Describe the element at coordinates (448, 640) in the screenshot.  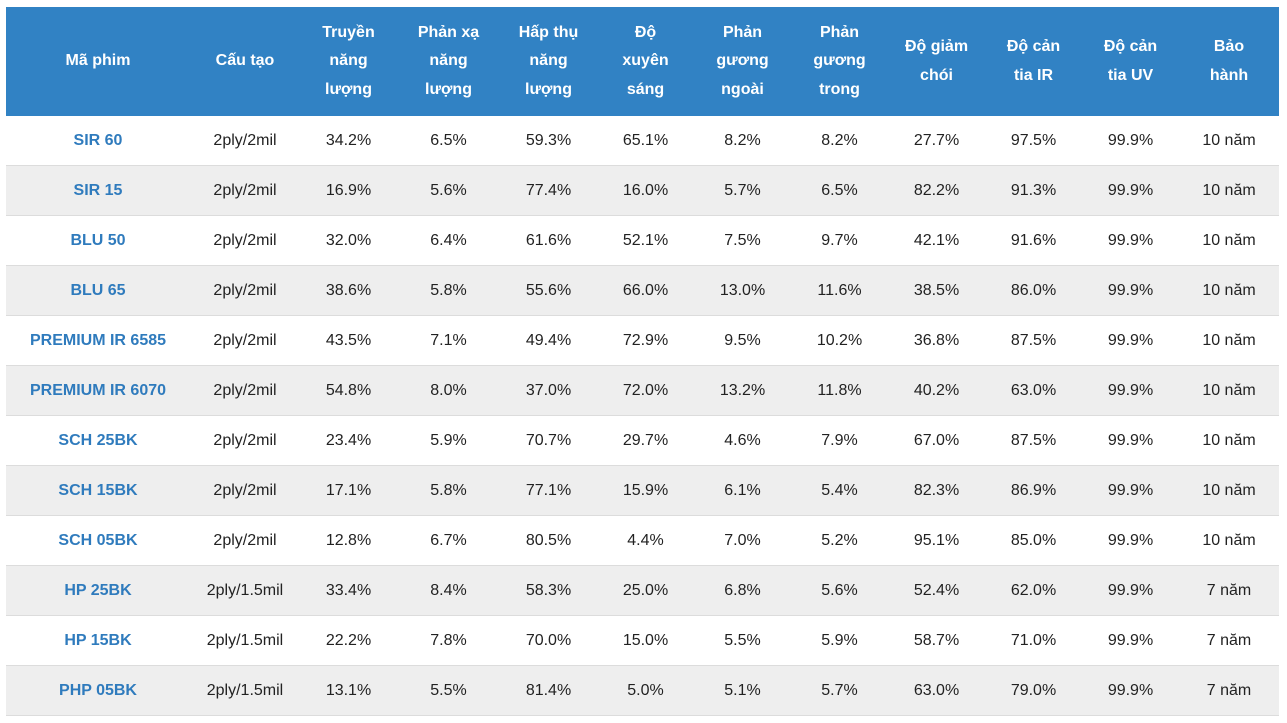
I see `cell-energy-reflection: 7.8%` at that location.